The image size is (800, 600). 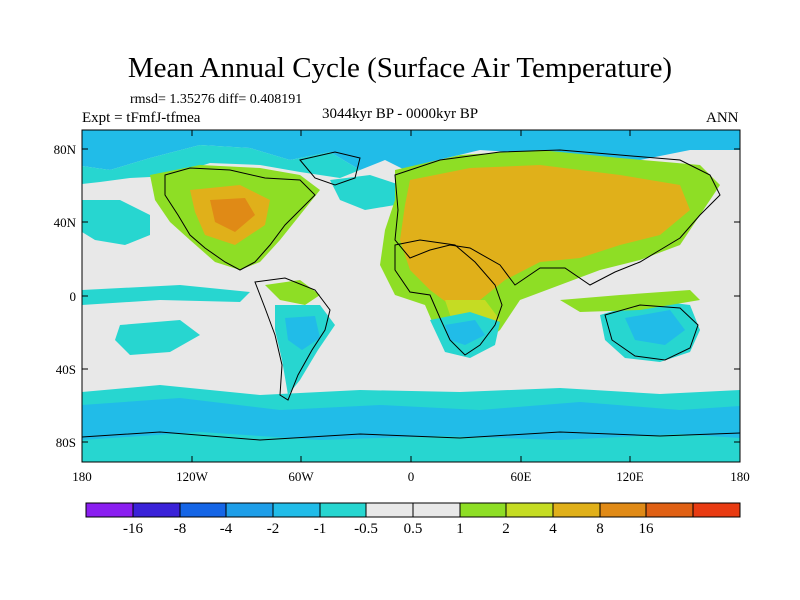 I want to click on field-australia-deep, so click(x=655, y=327).